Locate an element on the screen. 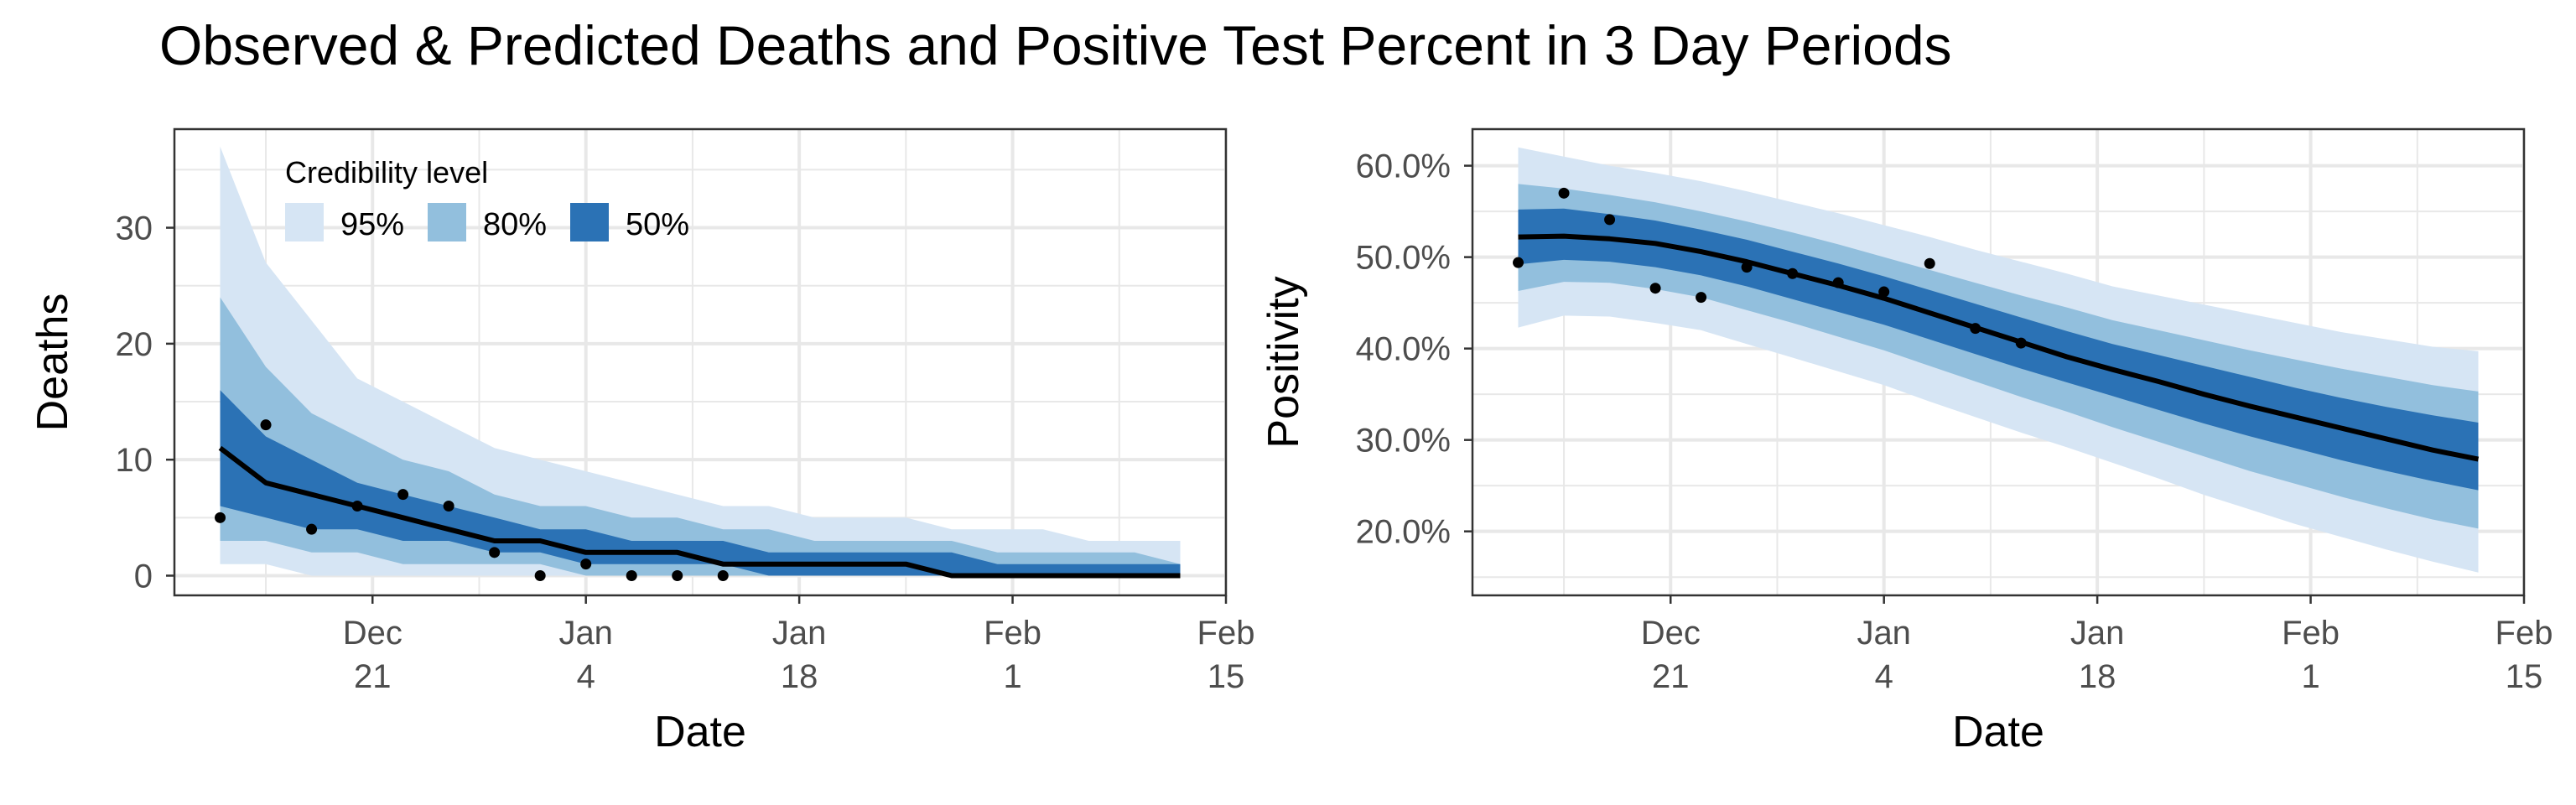 This screenshot has width=2576, height=805. y-tick-label: 20.0% is located at coordinates (1403, 532).